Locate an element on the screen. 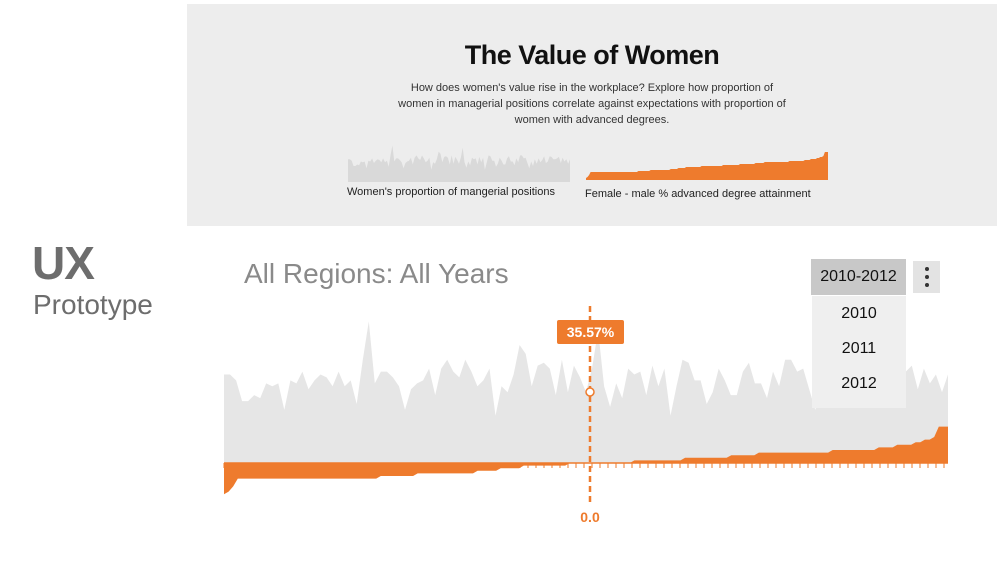 This screenshot has width=1001, height=564. axis-zero-label: 0.0 is located at coordinates (590, 517).